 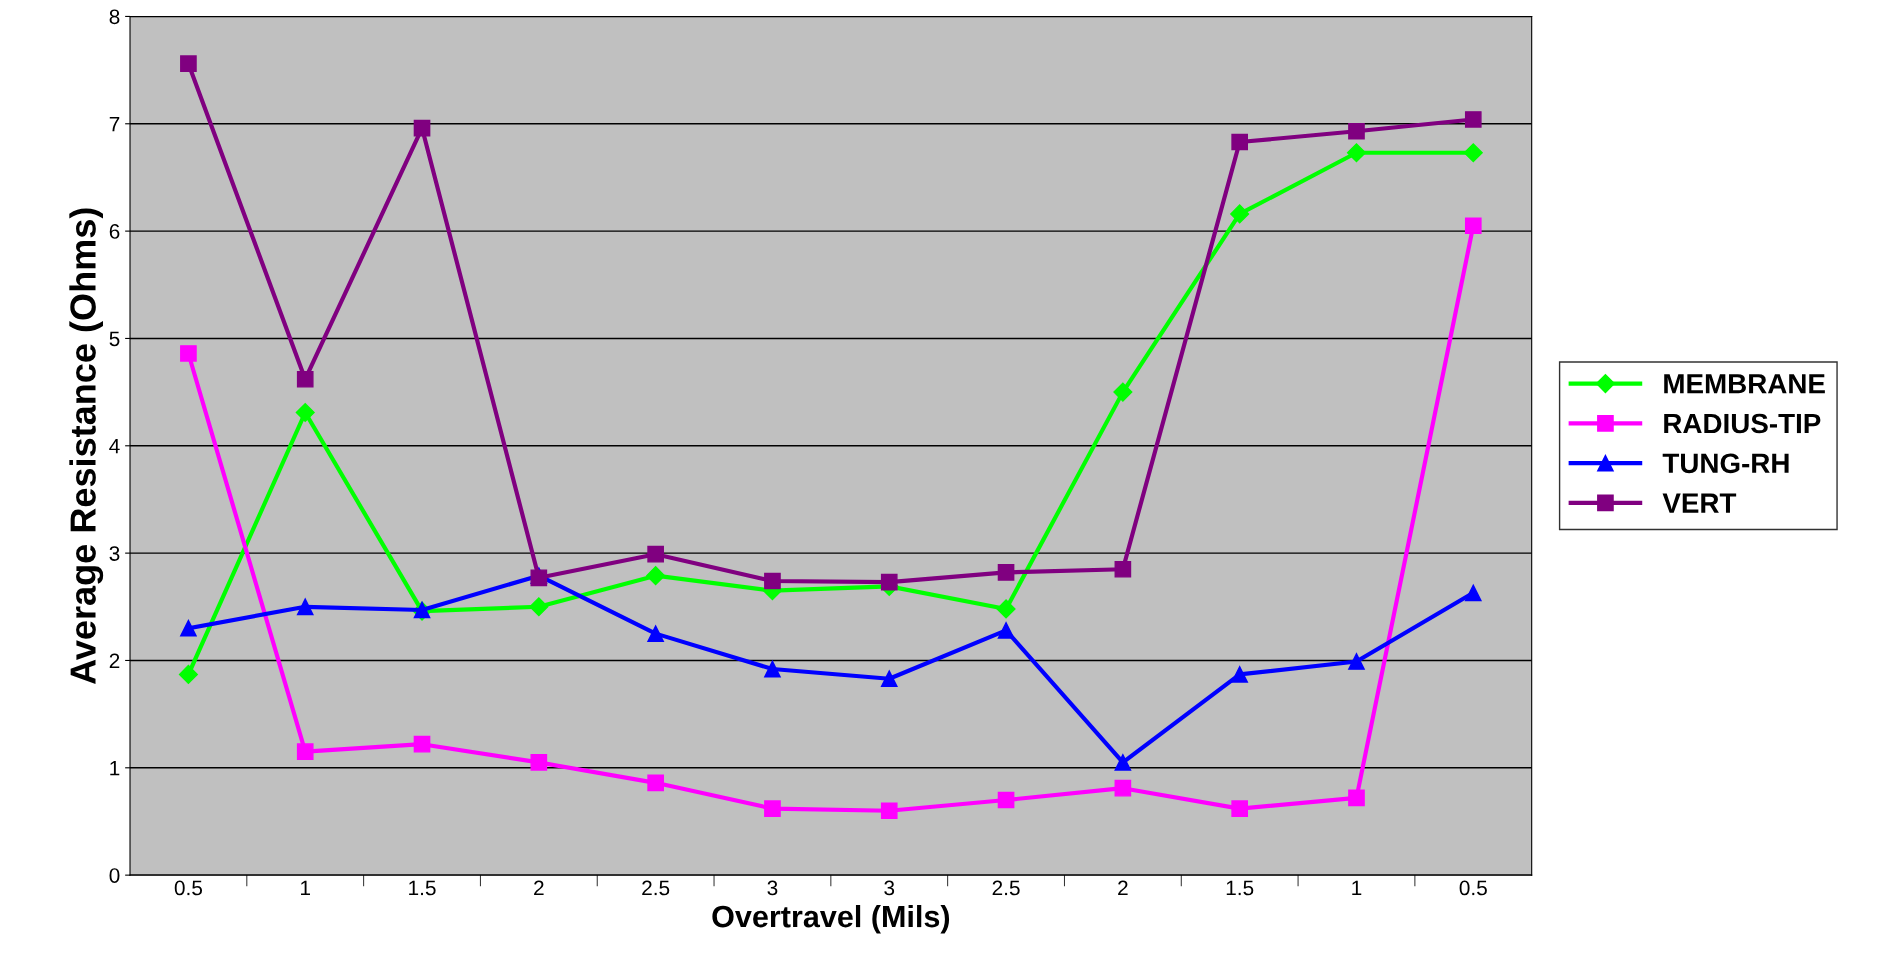 What do you see at coordinates (86, 446) in the screenshot?
I see `y-axis-title: Average Resistance (Ohms)` at bounding box center [86, 446].